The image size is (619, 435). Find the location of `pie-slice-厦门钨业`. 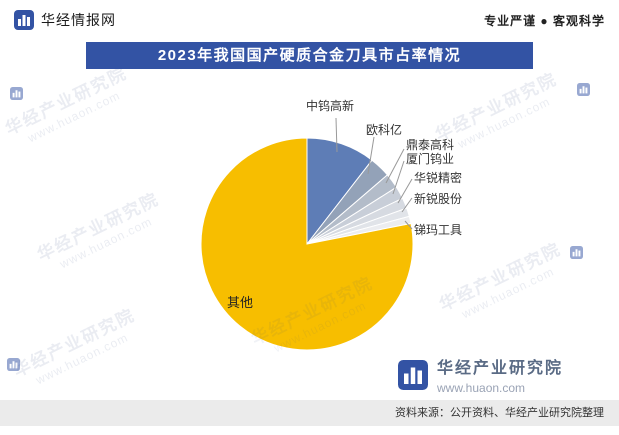

pie-slice-厦门钨业 is located at coordinates (355, 215).